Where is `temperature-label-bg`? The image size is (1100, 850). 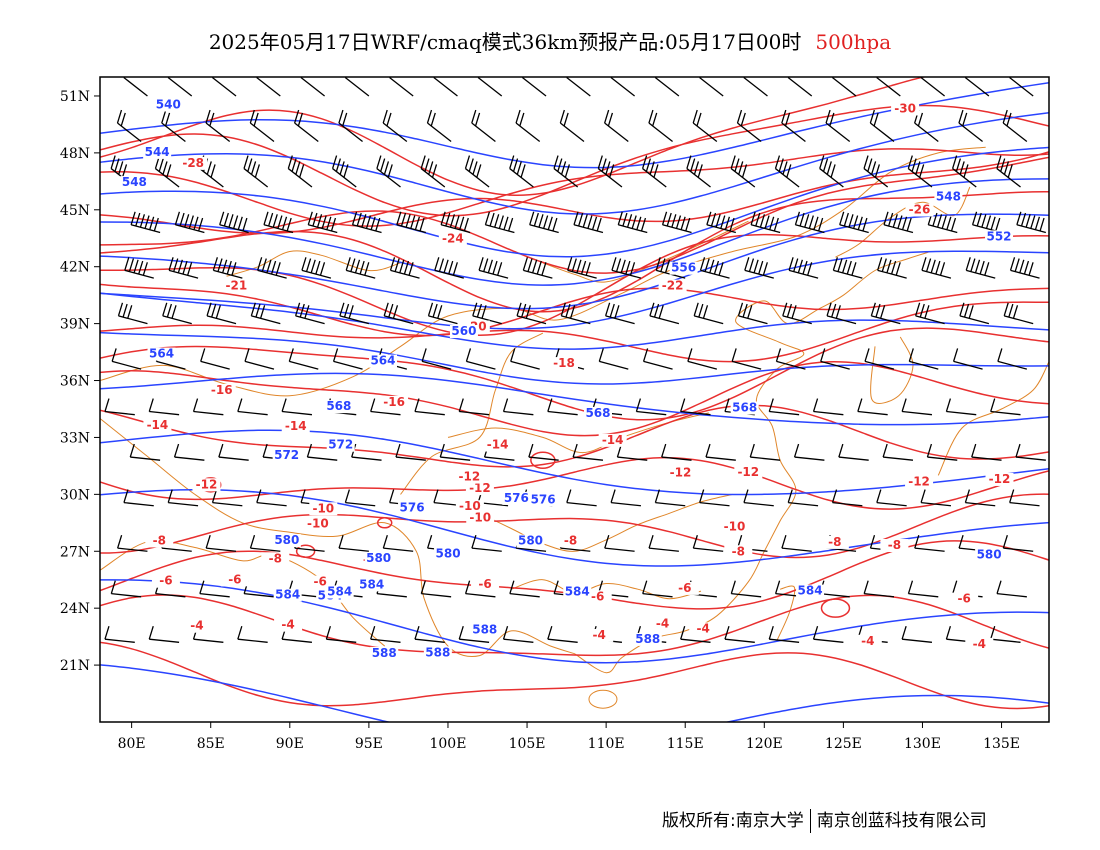 temperature-label-bg is located at coordinates (317, 524).